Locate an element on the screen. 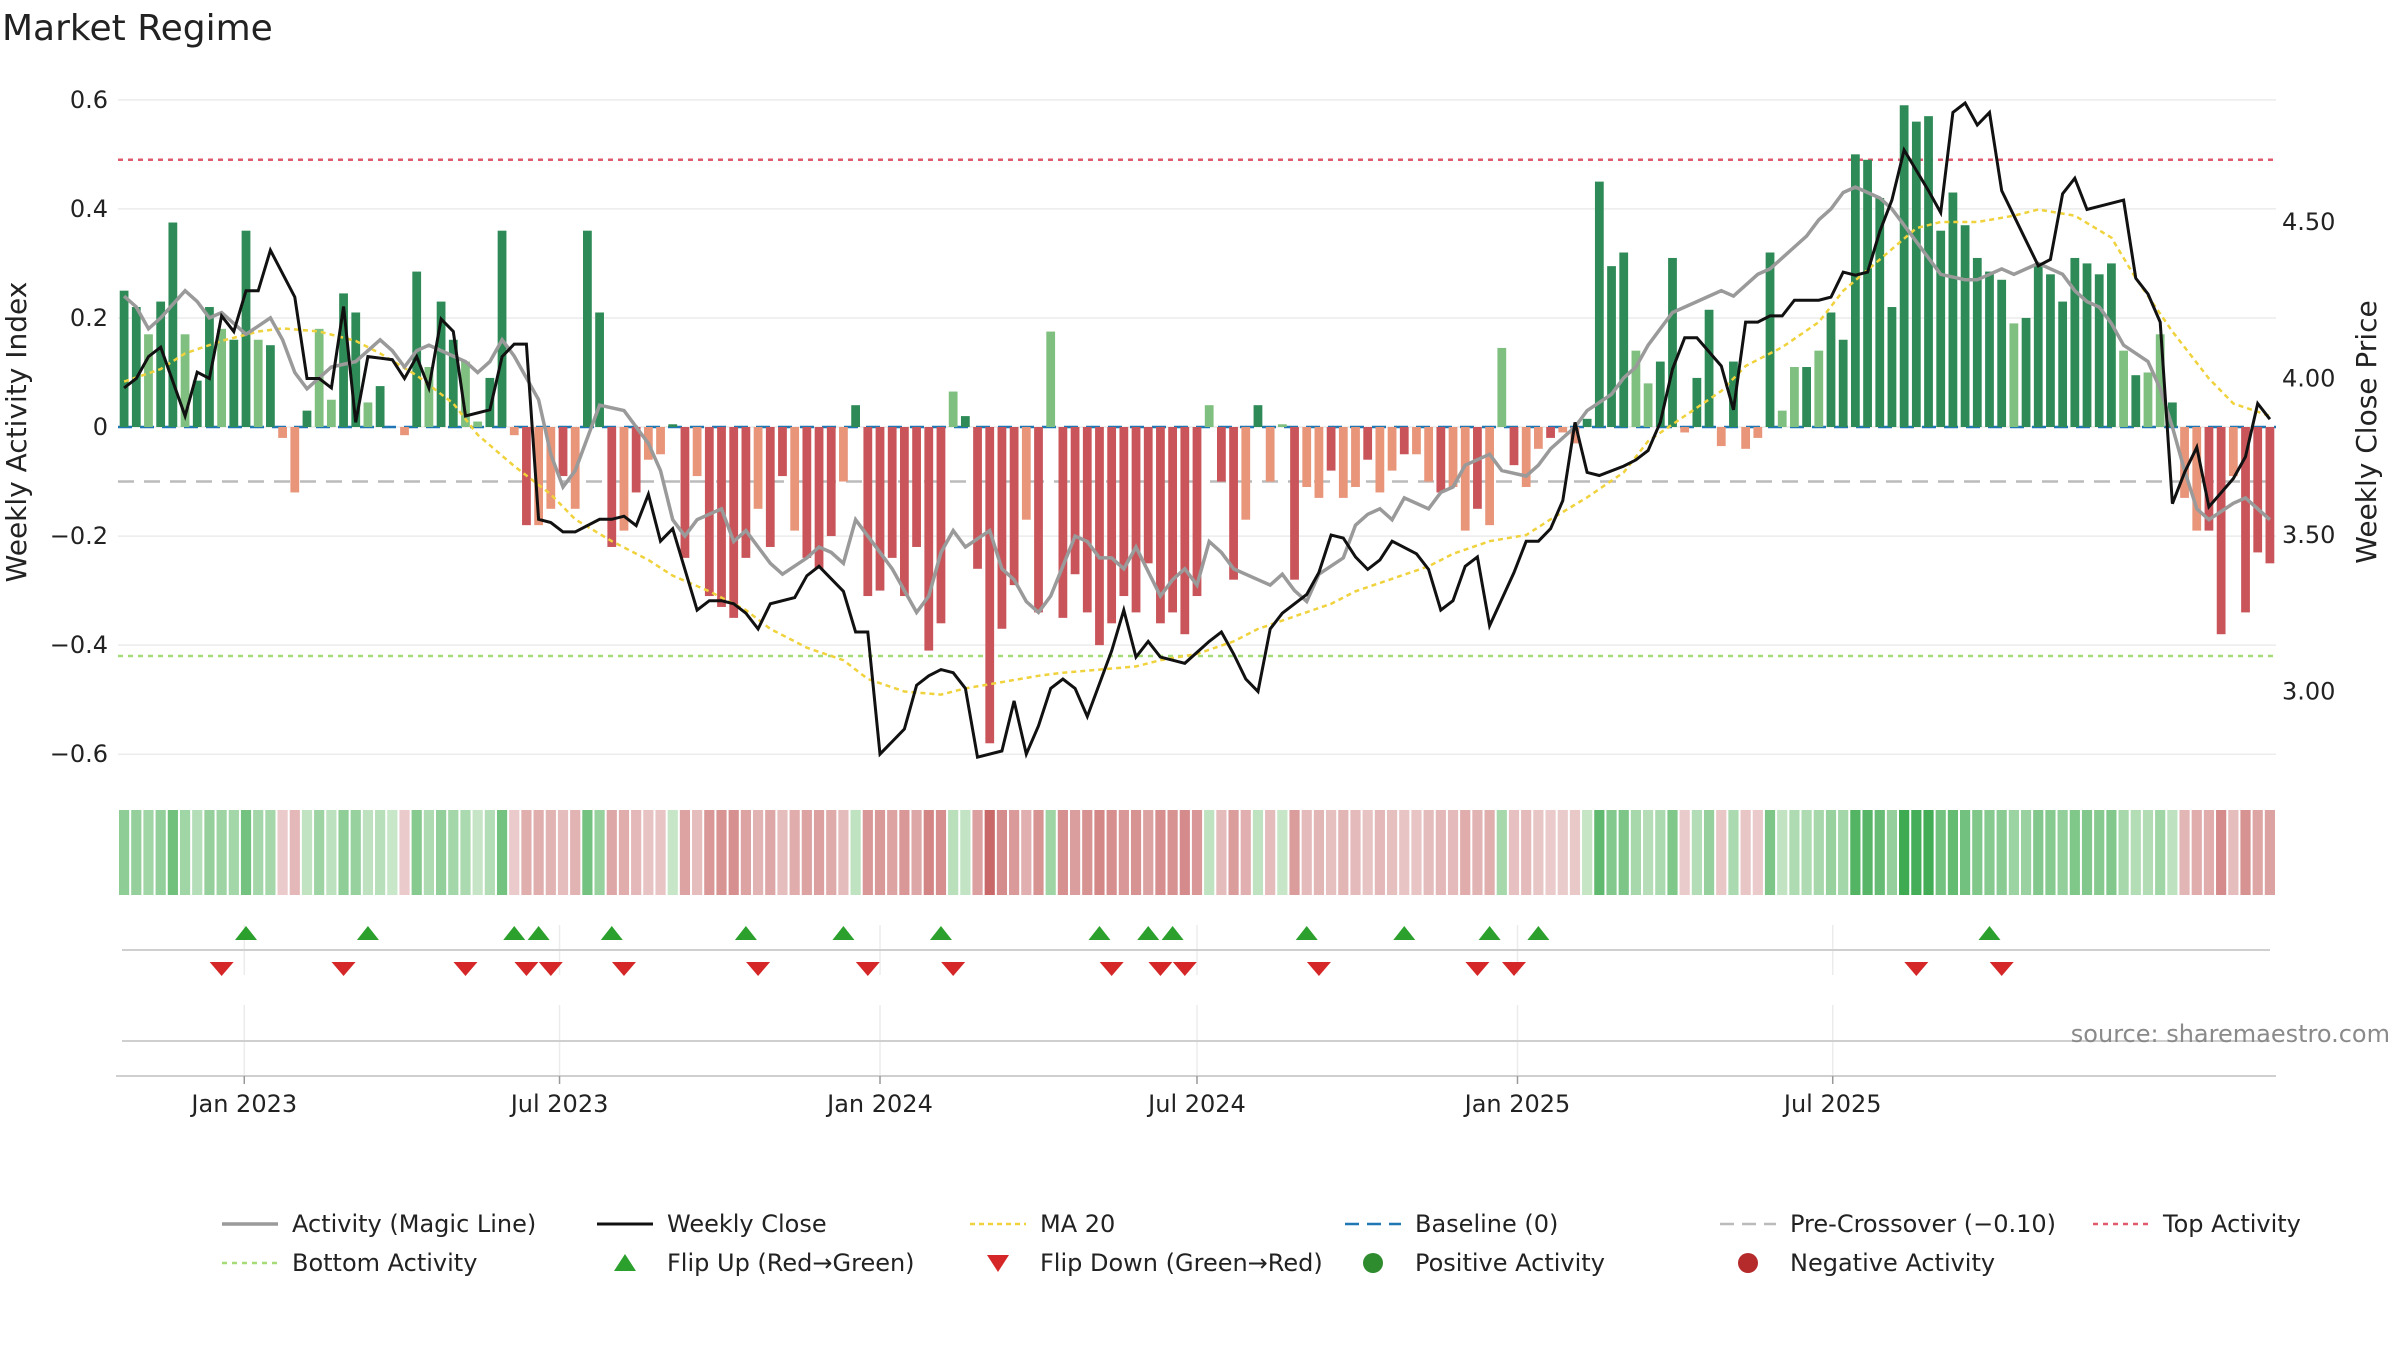 The height and width of the screenshot is (1350, 2400). legend-item: Bottom Activity is located at coordinates (349, 1263).